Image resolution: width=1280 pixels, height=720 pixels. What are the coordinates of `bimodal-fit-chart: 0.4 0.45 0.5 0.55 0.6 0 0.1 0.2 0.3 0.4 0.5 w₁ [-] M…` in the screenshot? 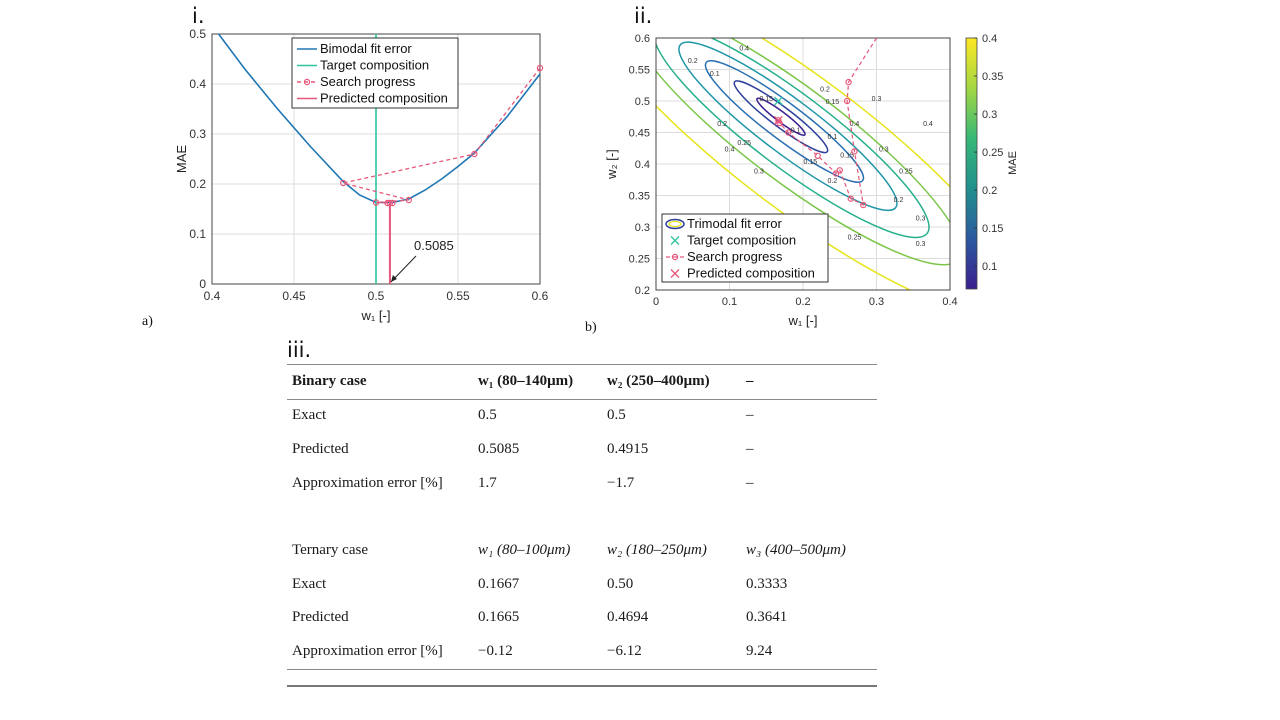 It's located at (361, 175).